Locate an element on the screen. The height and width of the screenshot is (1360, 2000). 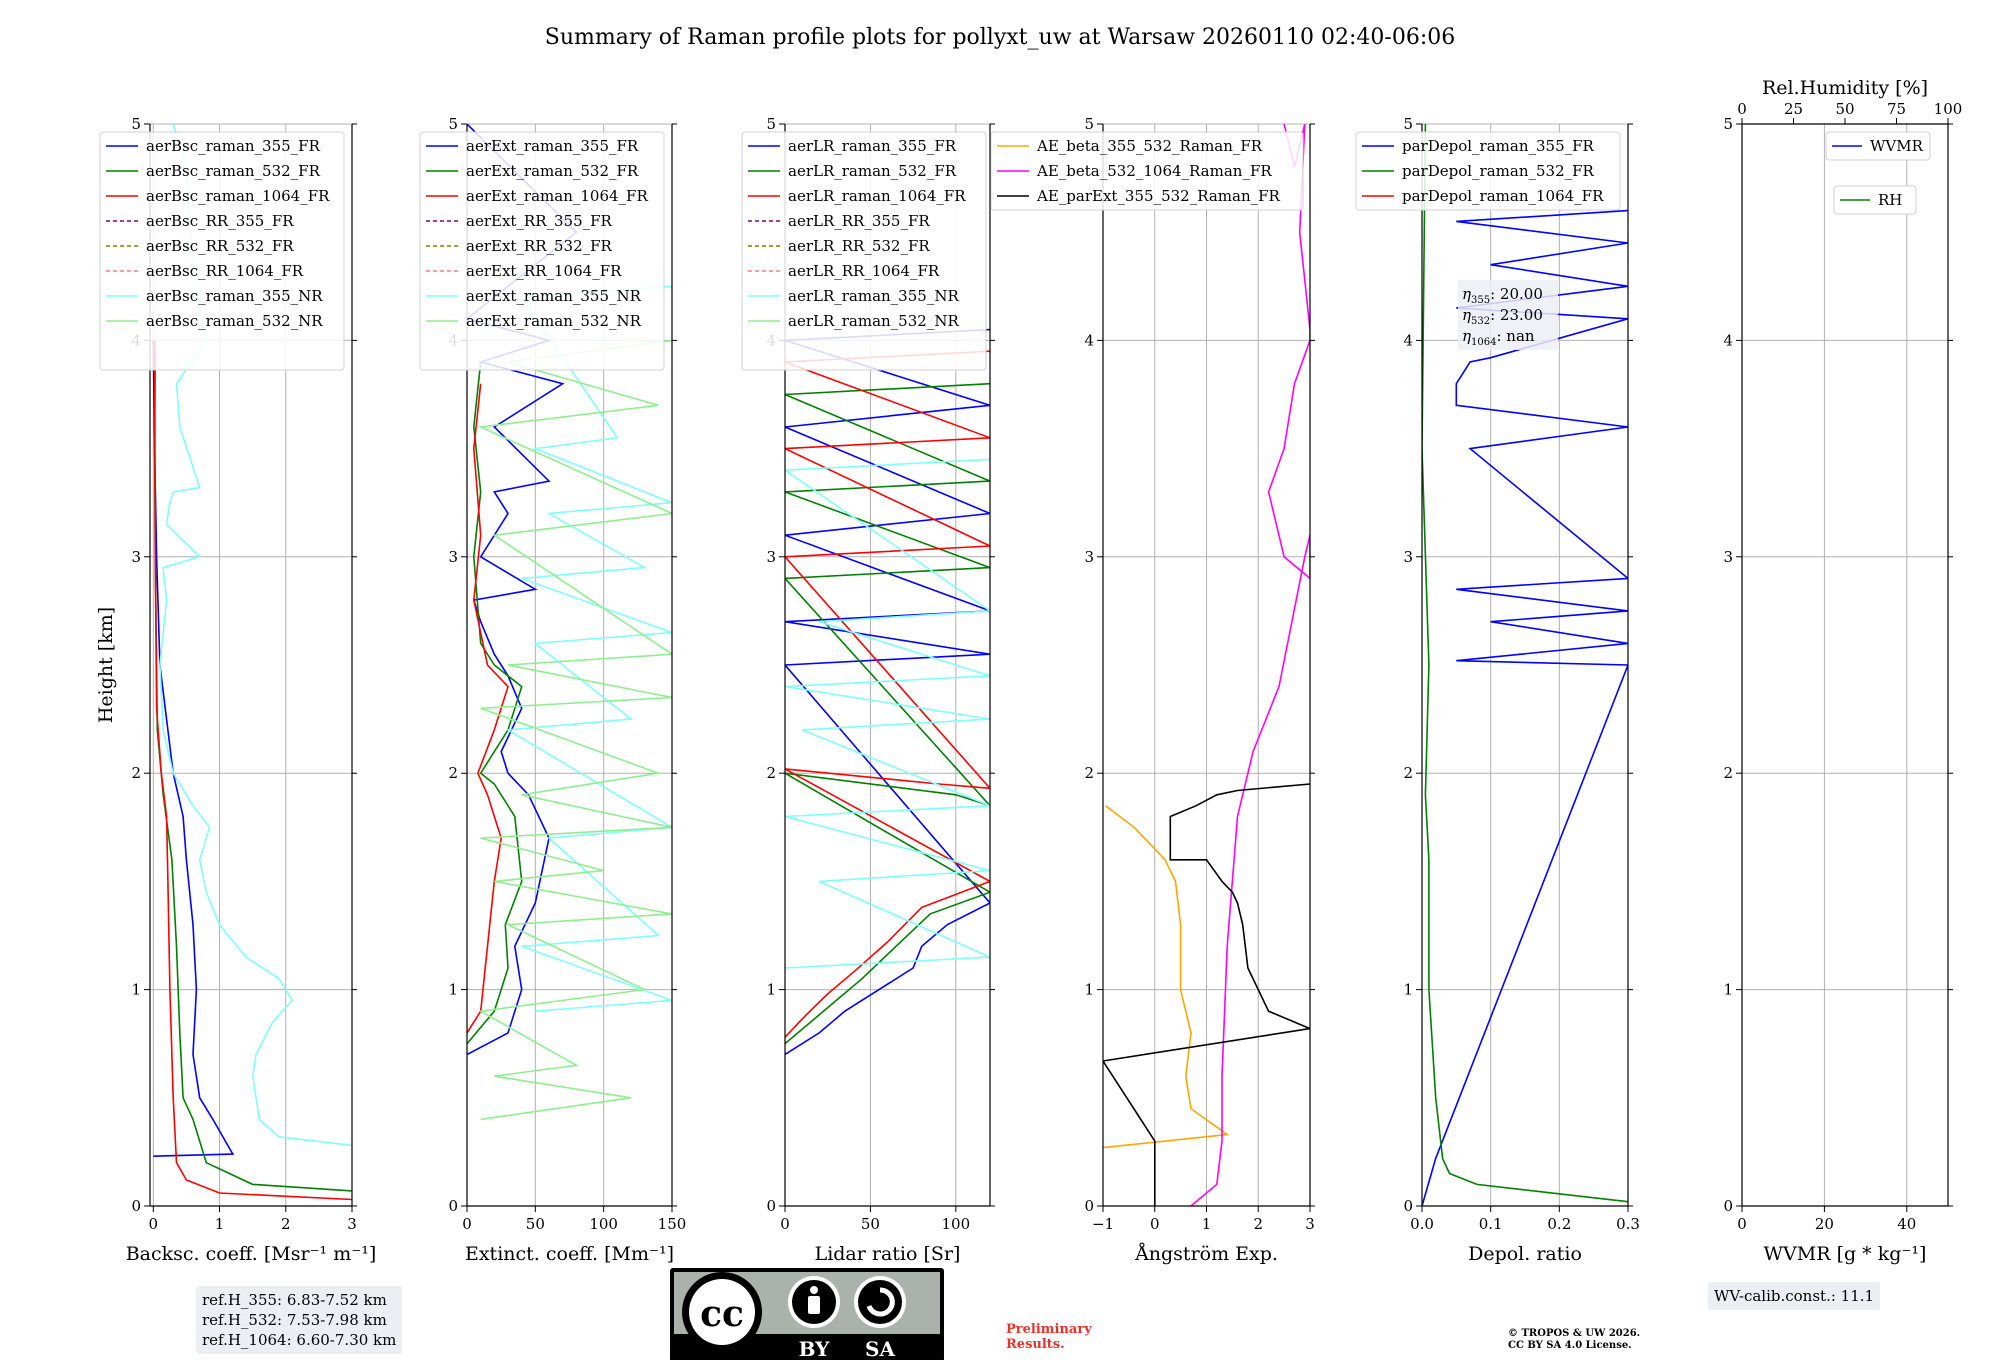
x-axis-title: Lidar ratio [Sr] is located at coordinates (888, 1254).